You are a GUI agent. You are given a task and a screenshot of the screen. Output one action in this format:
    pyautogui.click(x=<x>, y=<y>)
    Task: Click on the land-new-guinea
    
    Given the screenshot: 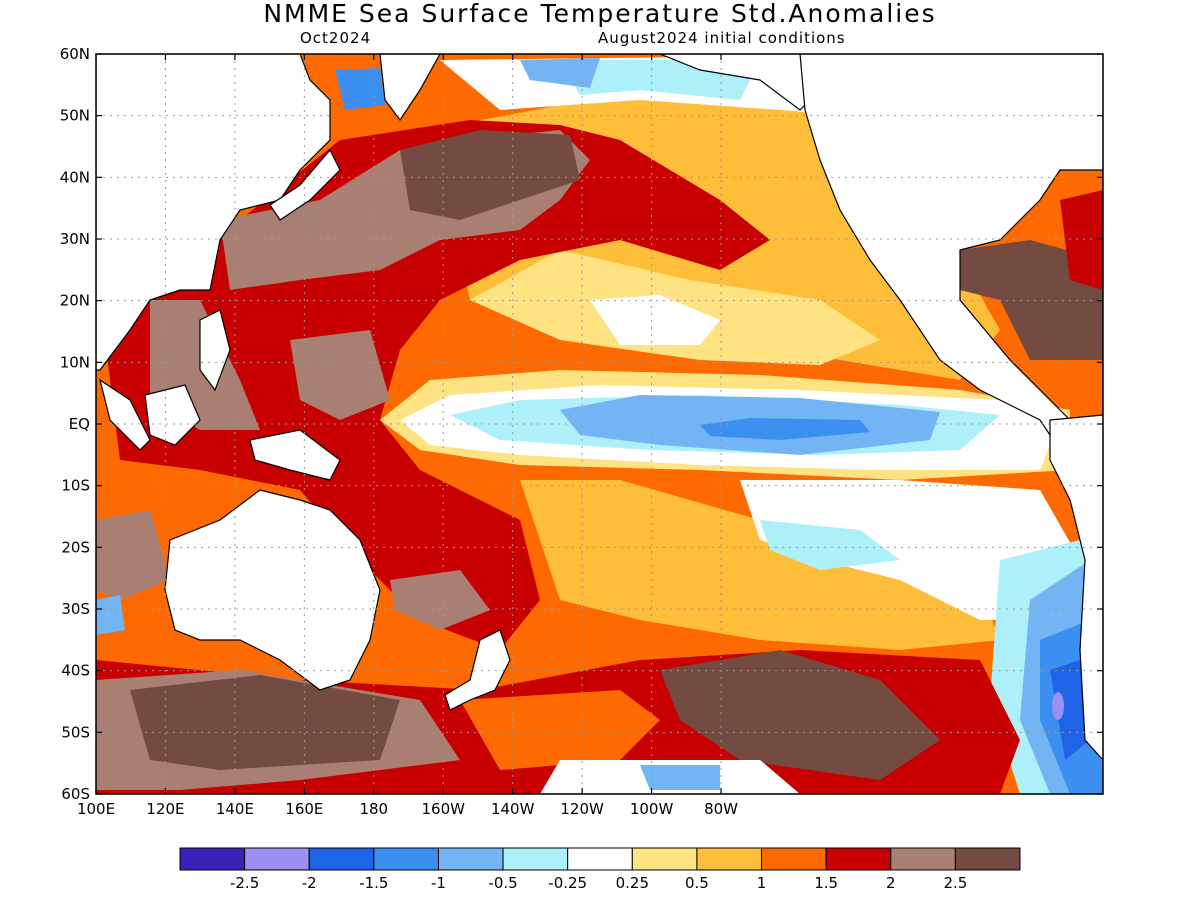 What is the action you would take?
    pyautogui.click(x=295, y=455)
    